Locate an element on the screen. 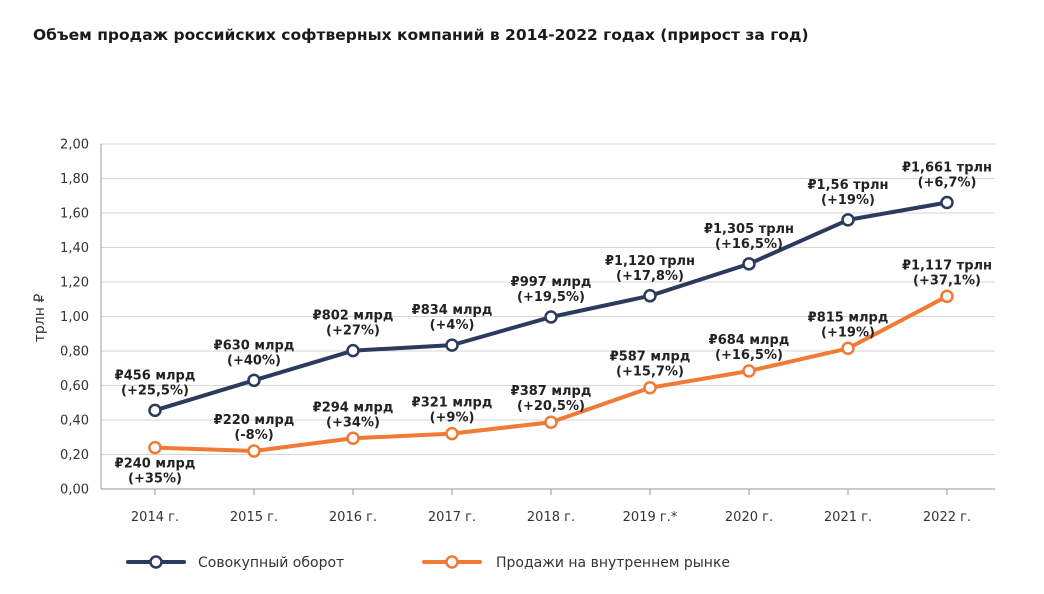 Image resolution: width=1044 pixels, height=594 pixels. y-tick-label: 0,60 is located at coordinates (74, 386).